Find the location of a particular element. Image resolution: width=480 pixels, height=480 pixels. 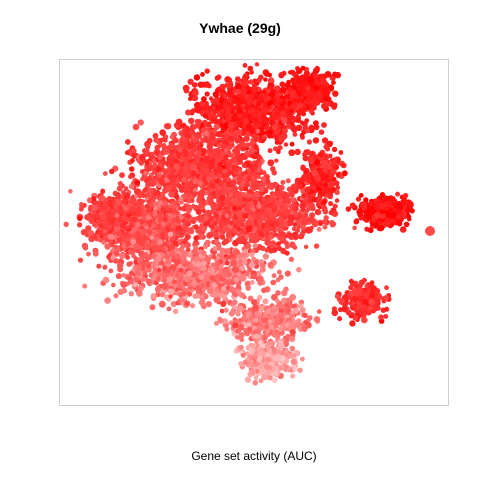

chart-title: Ywhae (29g) is located at coordinates (240, 28).